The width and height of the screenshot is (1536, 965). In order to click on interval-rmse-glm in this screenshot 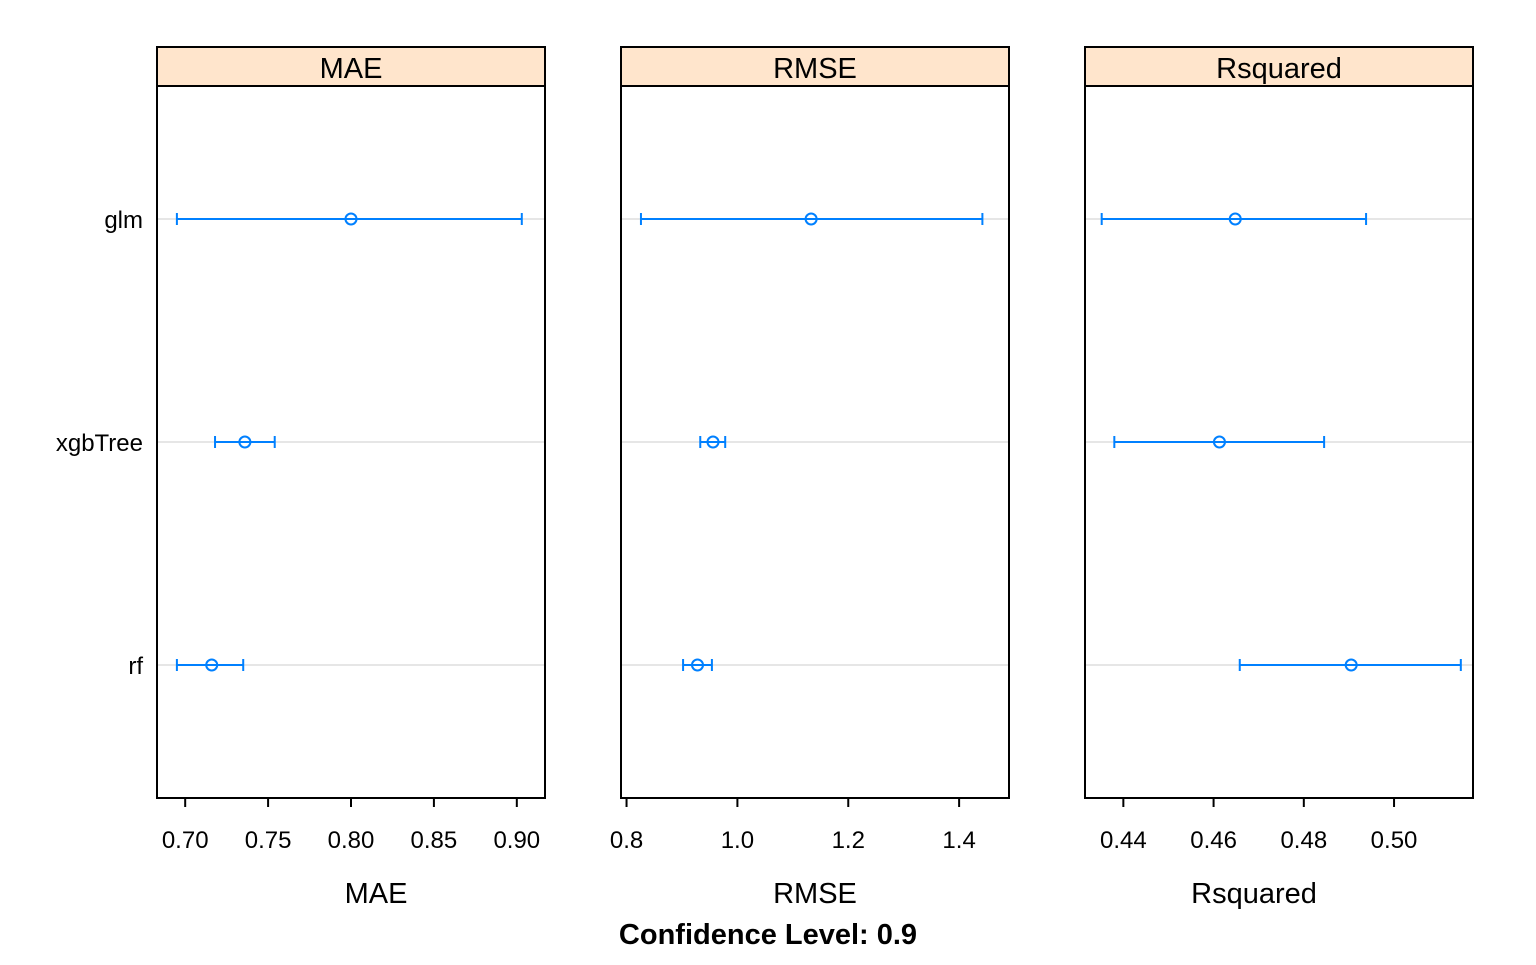, I will do `click(811, 219)`.